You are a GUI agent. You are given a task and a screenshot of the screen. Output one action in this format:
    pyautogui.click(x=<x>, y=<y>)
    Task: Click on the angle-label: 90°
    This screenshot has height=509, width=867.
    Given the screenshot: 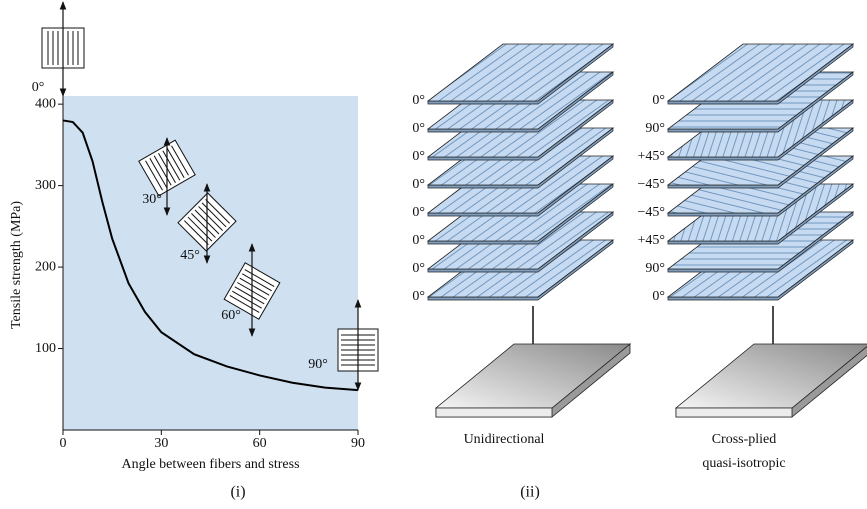 What is the action you would take?
    pyautogui.click(x=318, y=364)
    